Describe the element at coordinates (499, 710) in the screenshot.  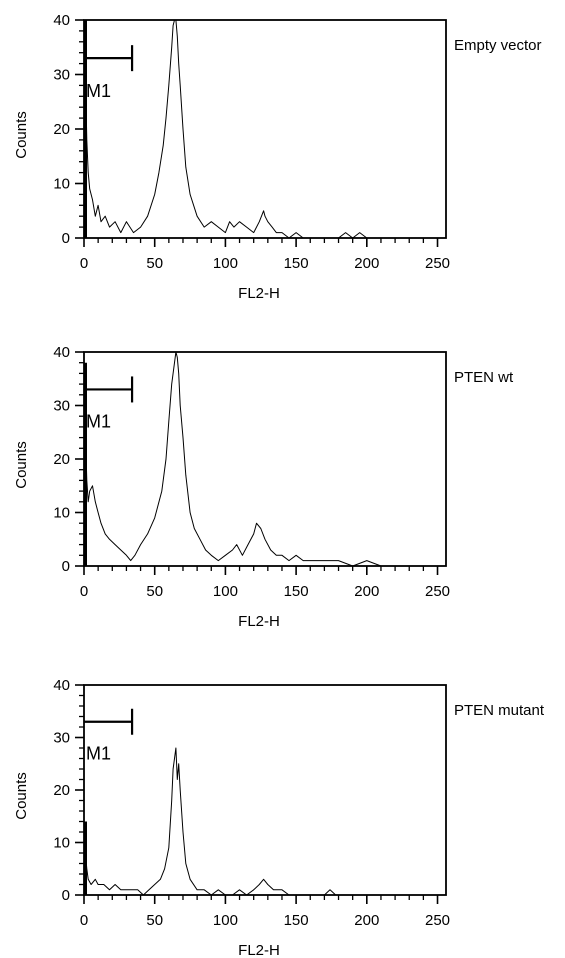
I see `panel-label: PTEN mutant` at that location.